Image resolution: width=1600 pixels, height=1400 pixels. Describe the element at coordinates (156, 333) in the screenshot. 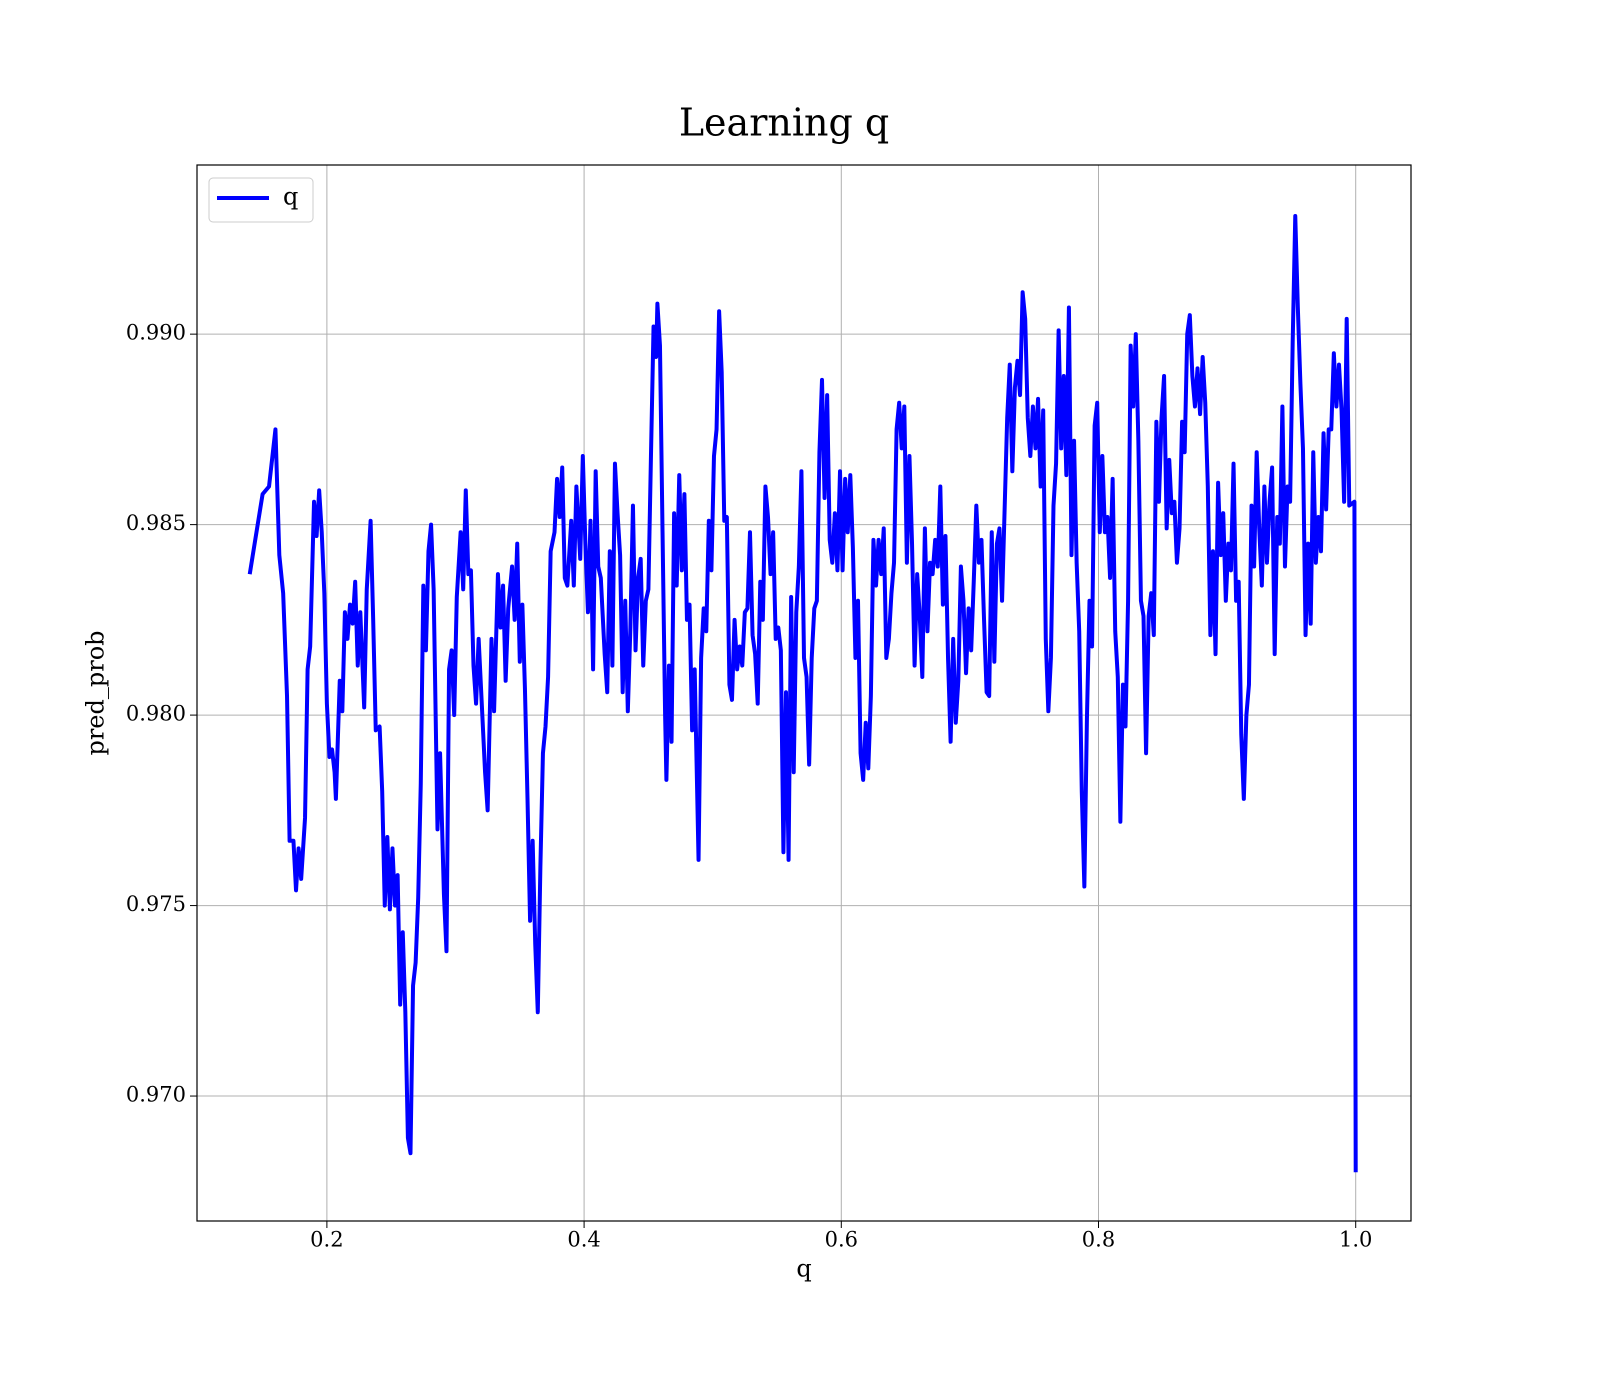

I see `y-tick-label: 0.990` at that location.